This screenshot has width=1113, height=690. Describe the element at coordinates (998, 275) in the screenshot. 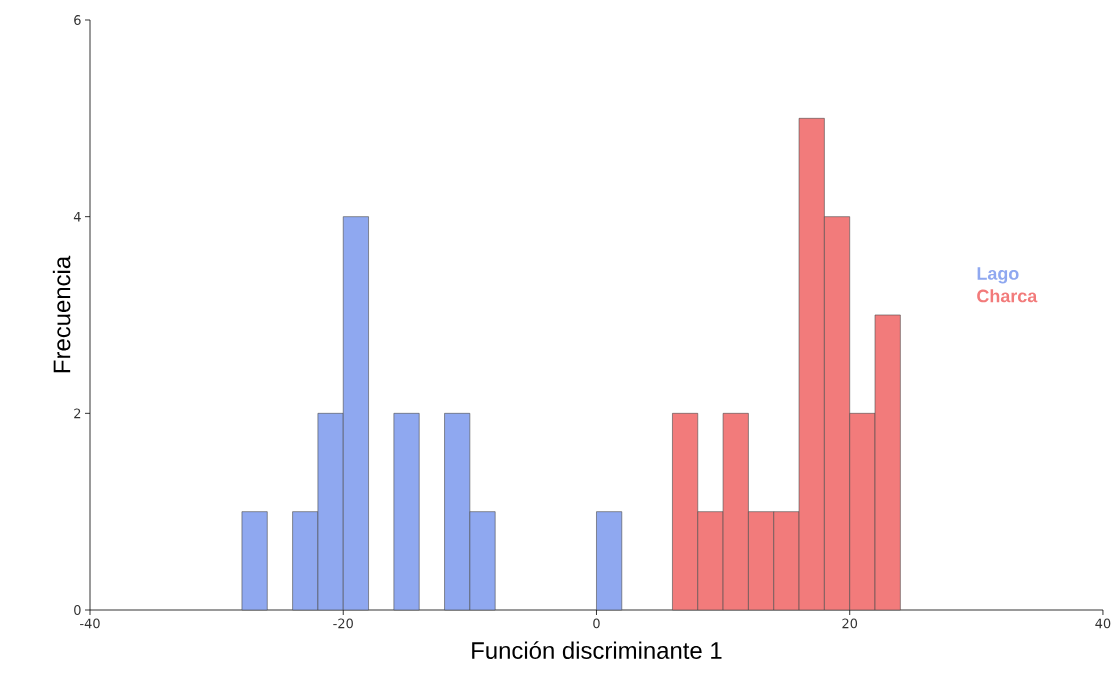

I see `text: Lago` at that location.